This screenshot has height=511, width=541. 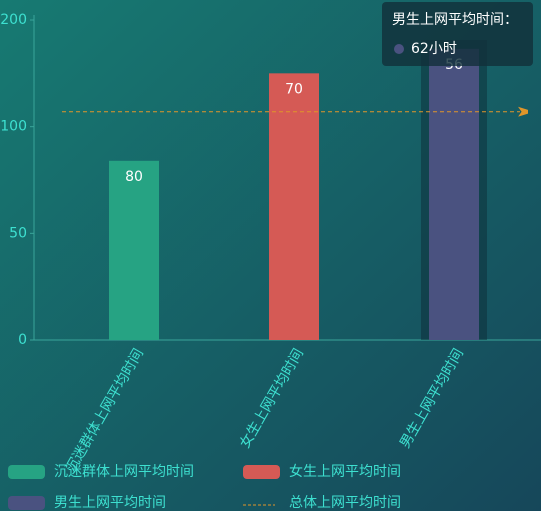 I want to click on legend-item: 沉迷群体上网平均时间, so click(x=101, y=472).